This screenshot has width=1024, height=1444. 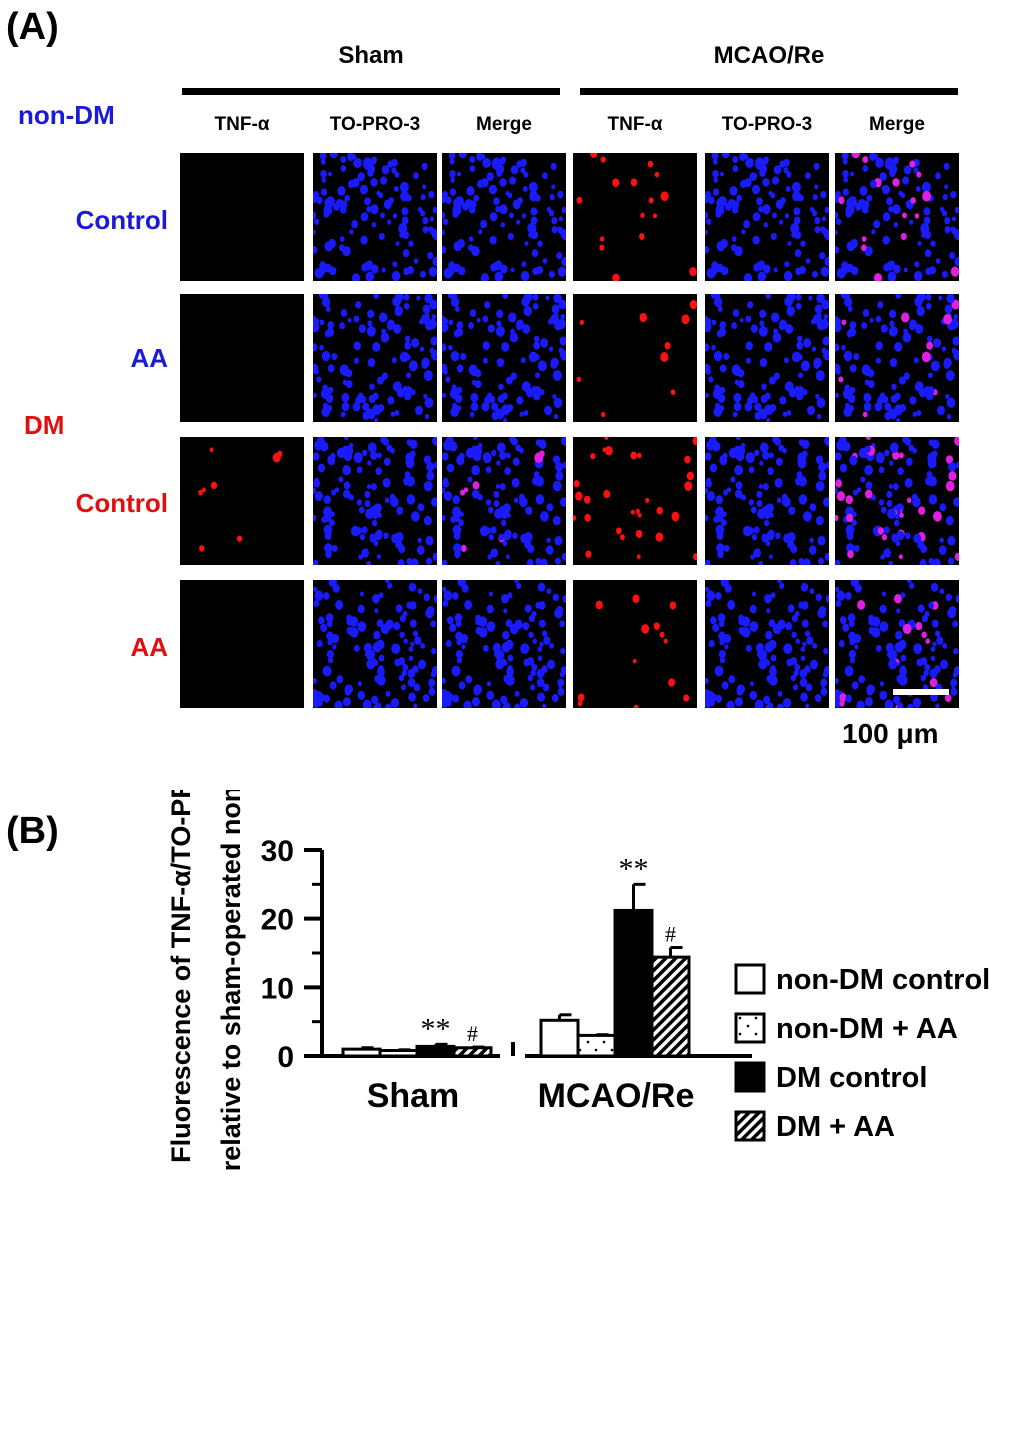 What do you see at coordinates (616, 1096) in the screenshot?
I see `x-category-label: MCAO/Re` at bounding box center [616, 1096].